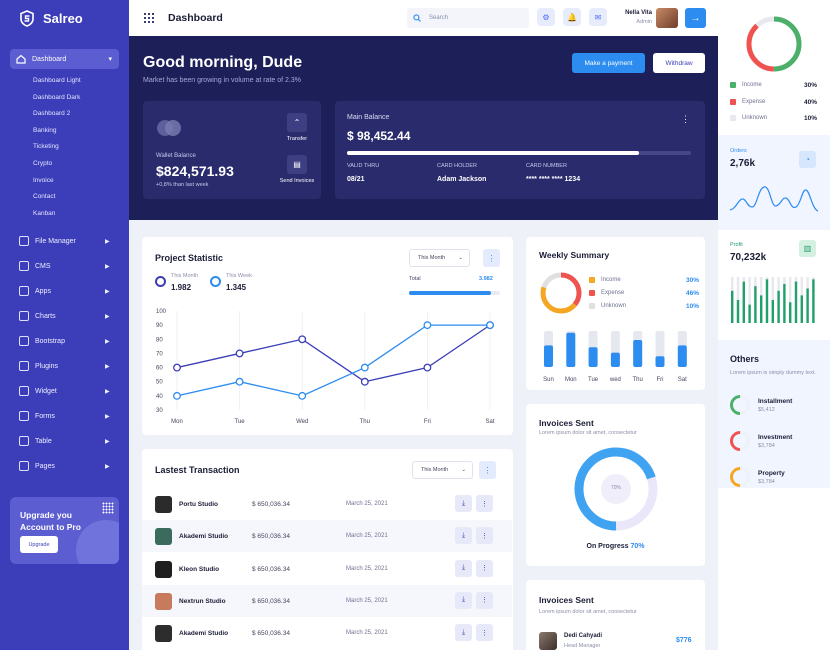 This screenshot has height=650, width=830. What do you see at coordinates (64, 466) in the screenshot?
I see `sidebar-item: Pages ▶` at bounding box center [64, 466].